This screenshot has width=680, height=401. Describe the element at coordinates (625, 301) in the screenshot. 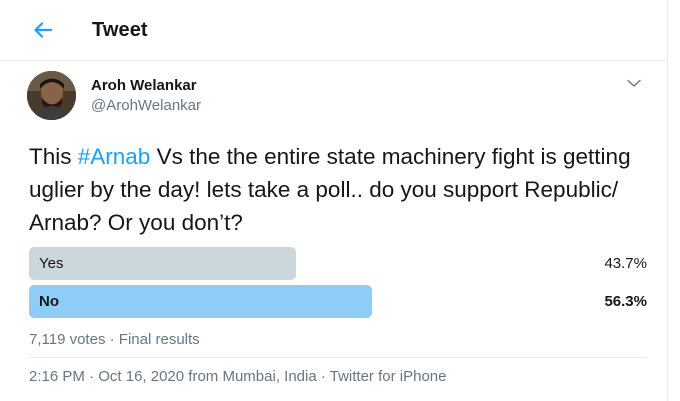

I see `poll-option-percent: 56.3%` at that location.